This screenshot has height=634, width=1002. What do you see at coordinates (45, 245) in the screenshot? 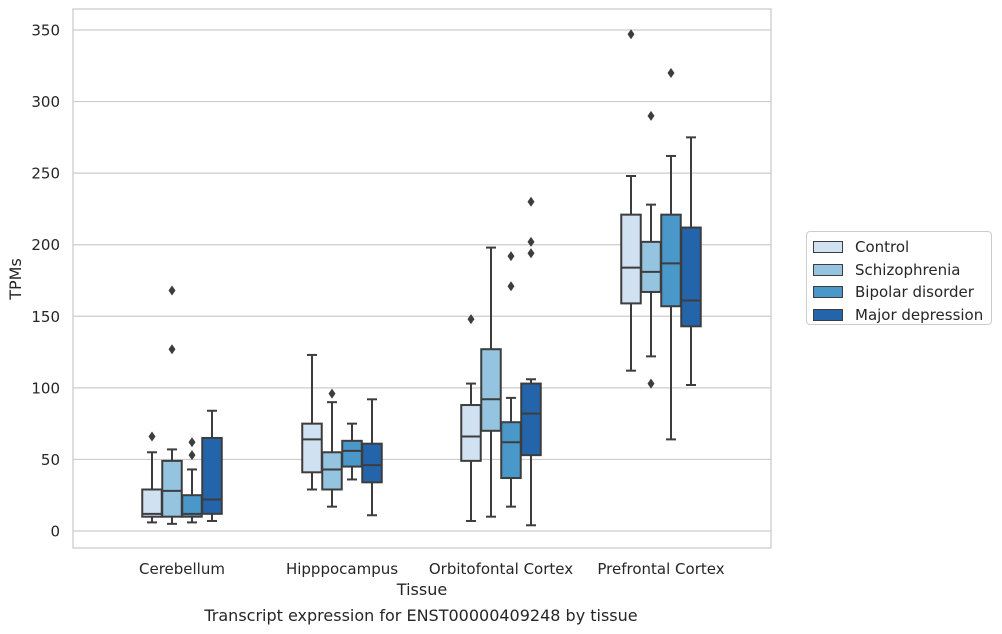
I see `y-tick-label: 200` at bounding box center [45, 245].